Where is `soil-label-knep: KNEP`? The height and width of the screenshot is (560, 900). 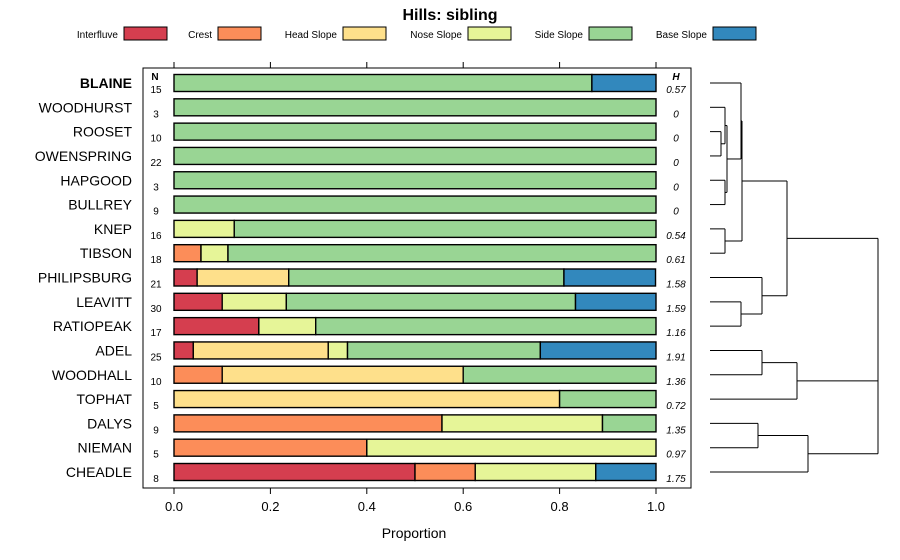
soil-label-knep: KNEP is located at coordinates (113, 229).